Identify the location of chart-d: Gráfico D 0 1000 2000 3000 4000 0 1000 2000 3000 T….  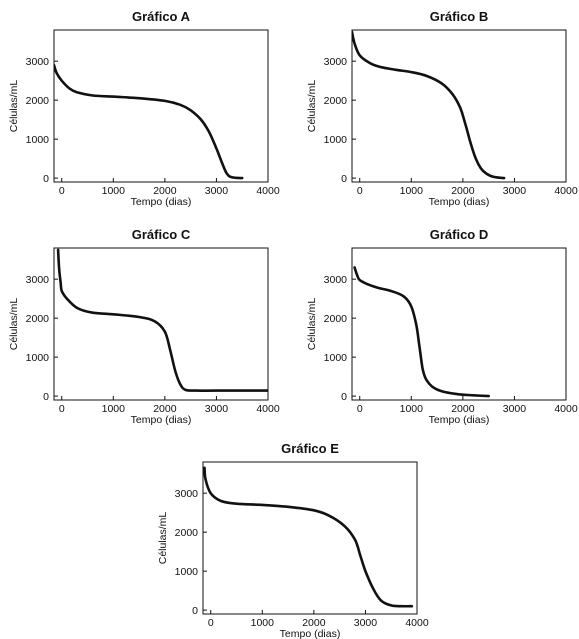
(442, 326).